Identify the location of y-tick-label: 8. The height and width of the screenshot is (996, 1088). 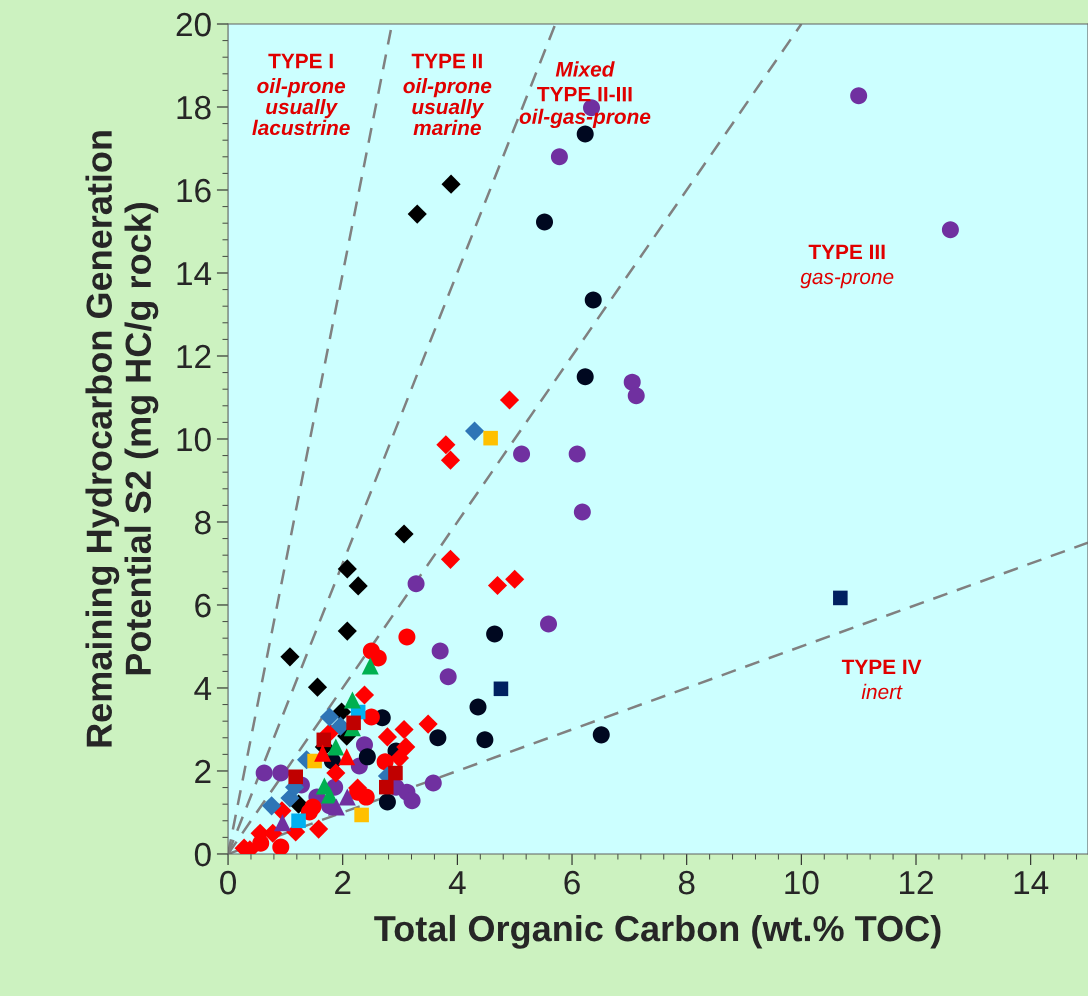
(202, 522).